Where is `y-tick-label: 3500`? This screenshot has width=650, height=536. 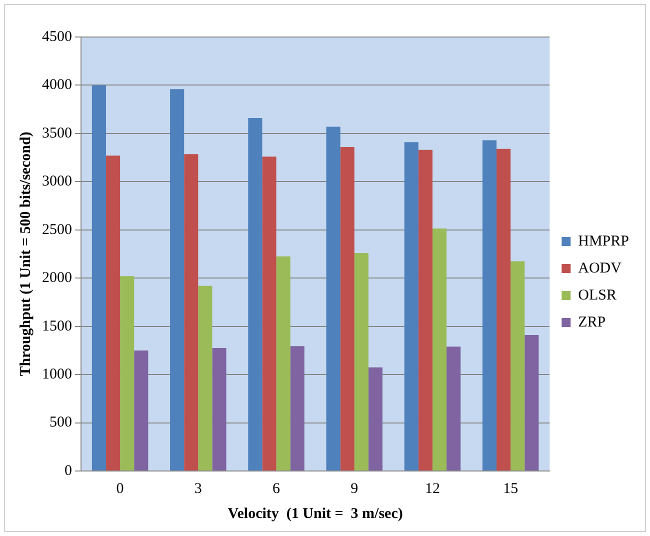
y-tick-label: 3500 is located at coordinates (57, 133).